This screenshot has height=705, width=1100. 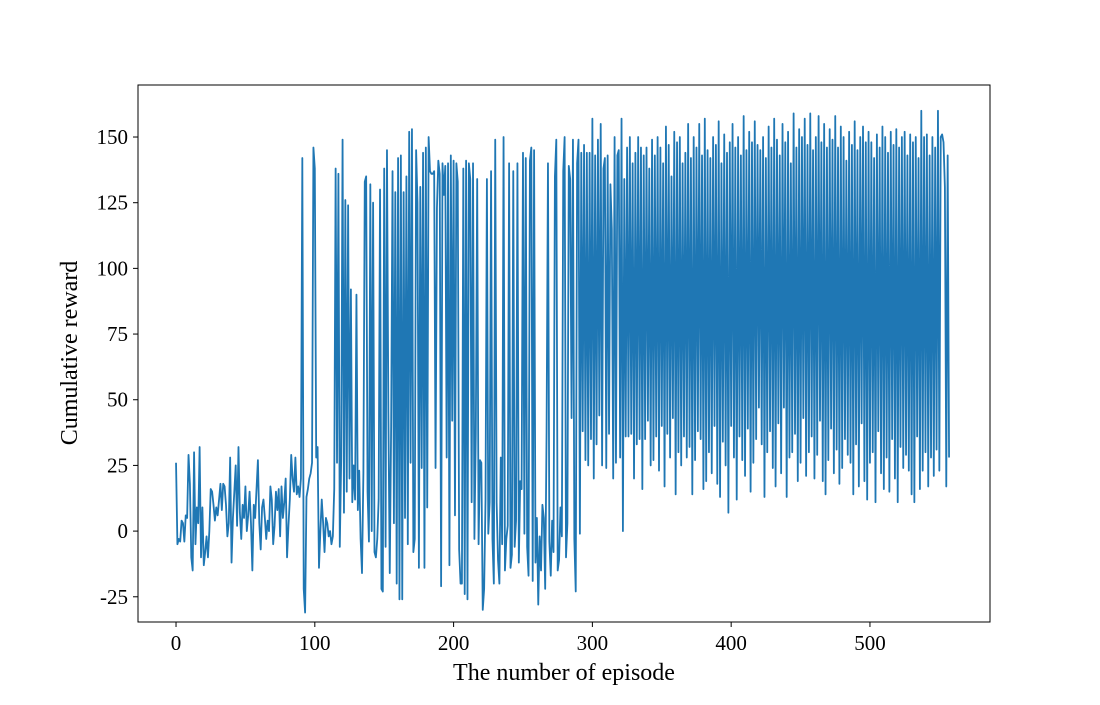 What do you see at coordinates (731, 643) in the screenshot?
I see `x-tick-label: 400` at bounding box center [731, 643].